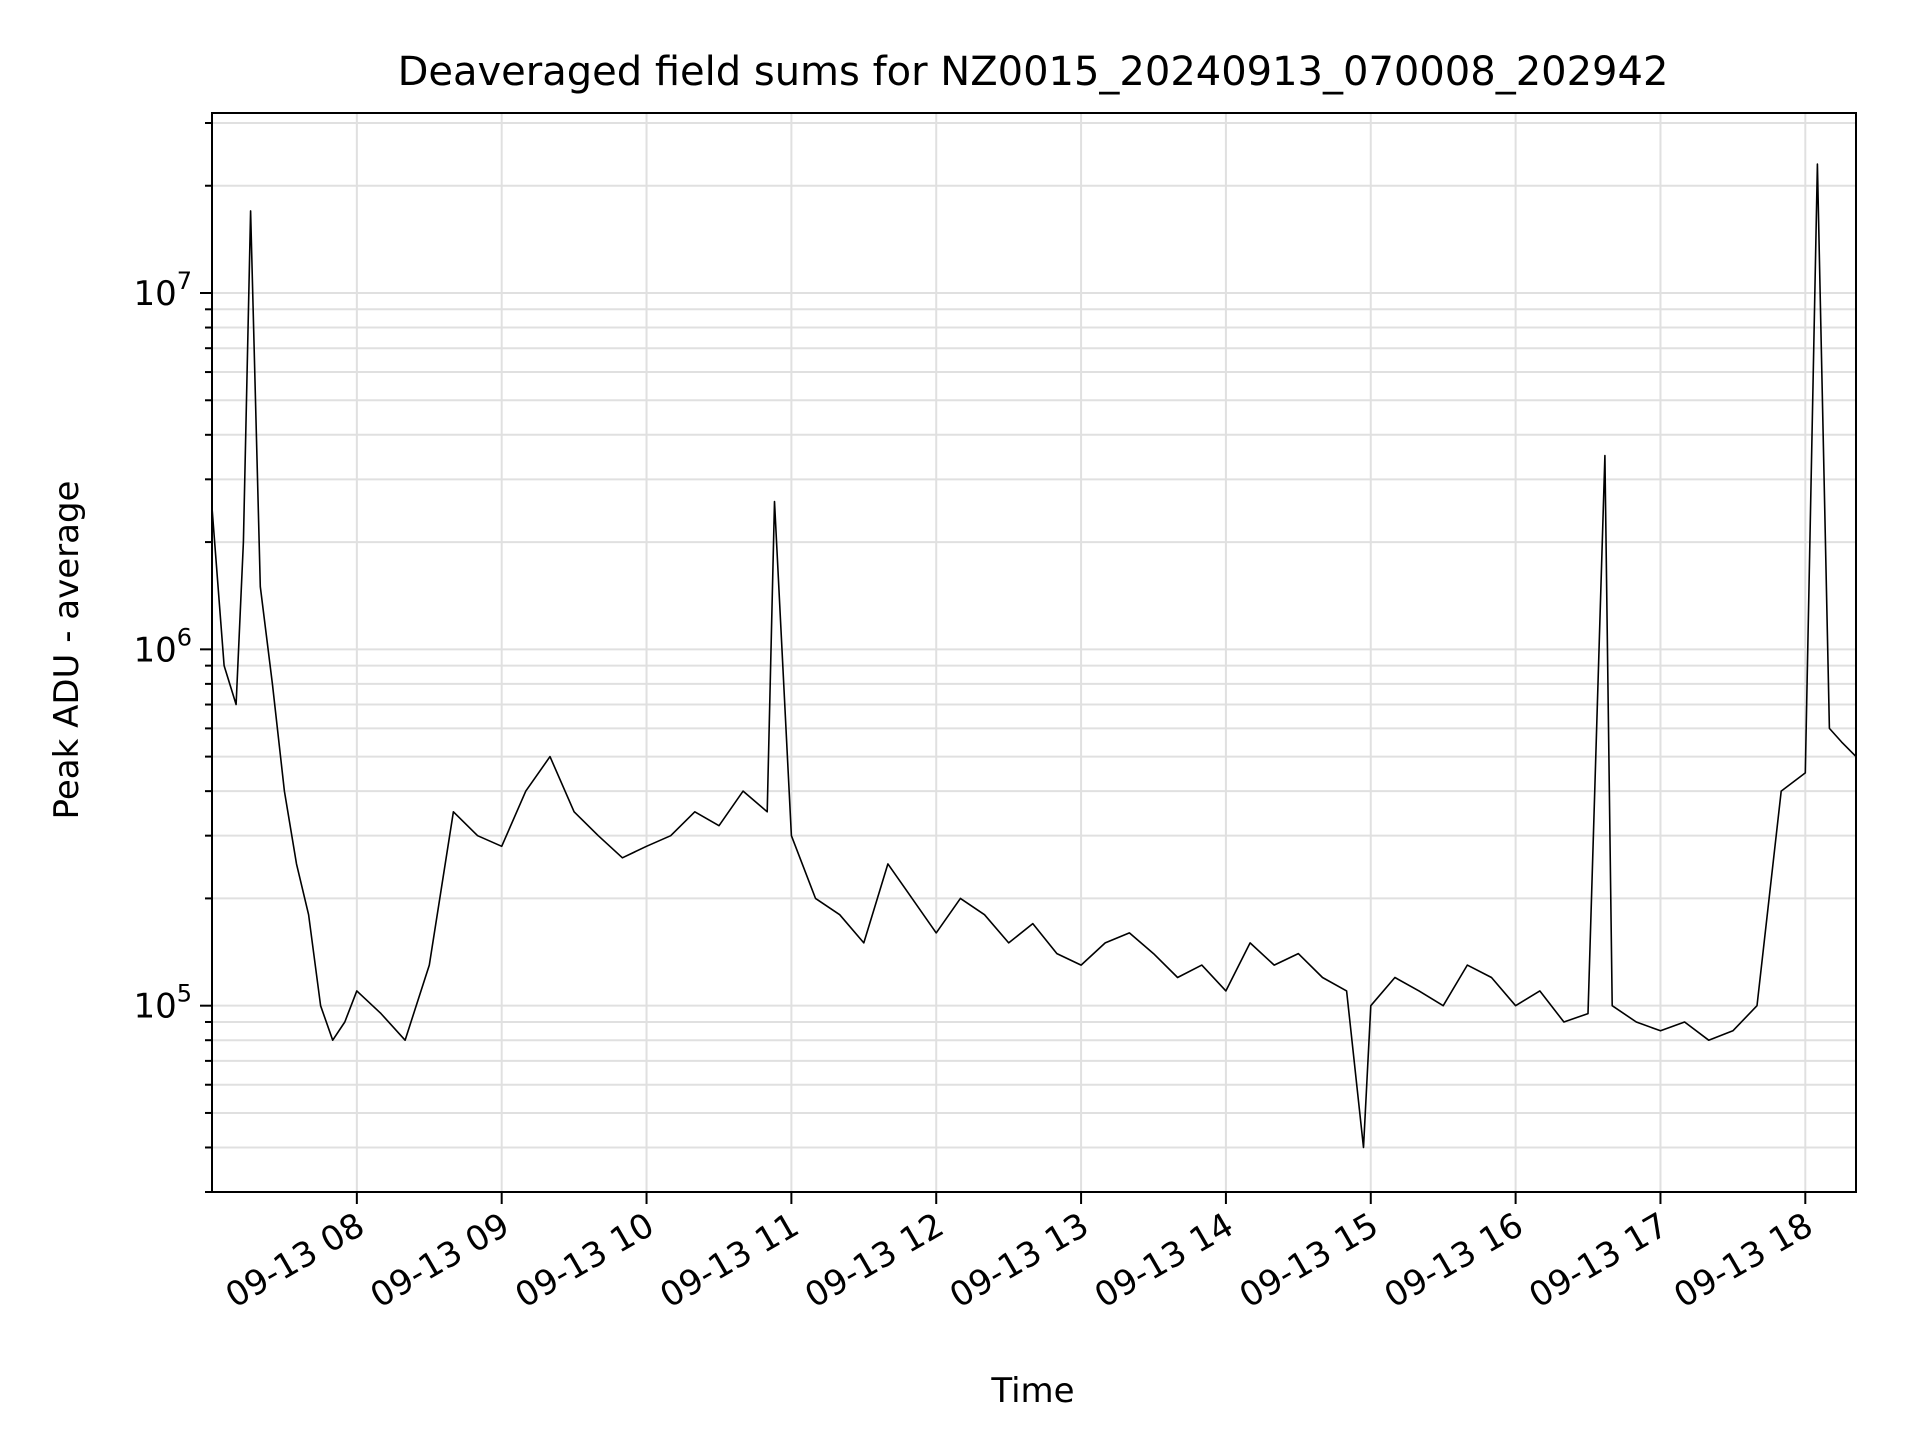  I want to click on y-axis: 10⁵ 10⁶ 10⁷, so click(172, 657).